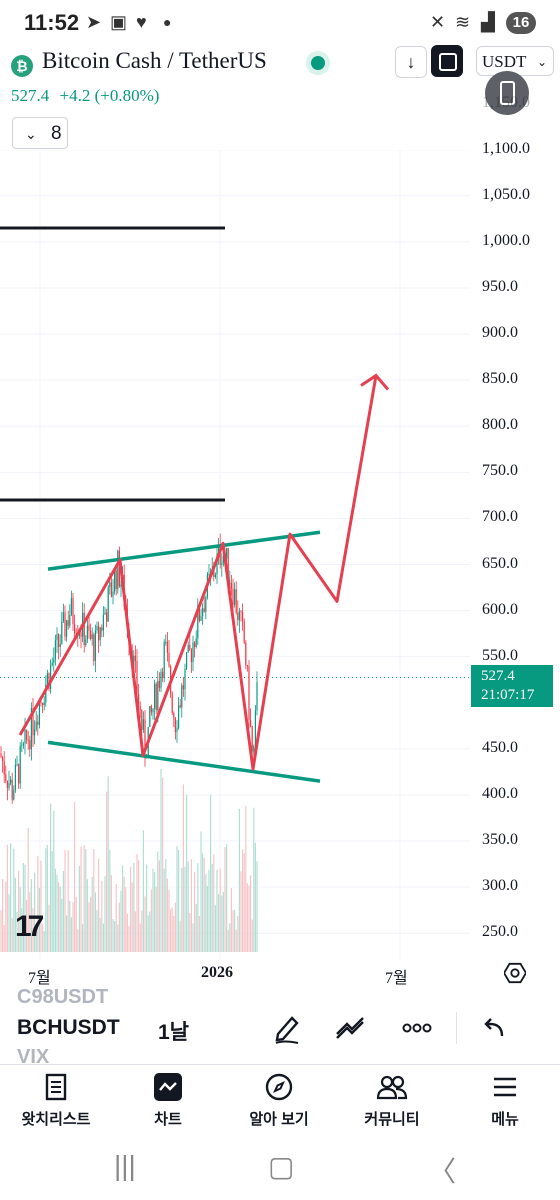  What do you see at coordinates (63, 997) in the screenshot?
I see `prev-symbol: C98USDT` at bounding box center [63, 997].